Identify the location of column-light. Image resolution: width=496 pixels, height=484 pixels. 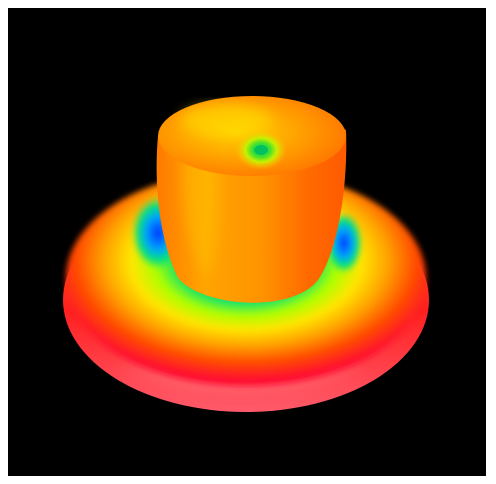
(201, 218).